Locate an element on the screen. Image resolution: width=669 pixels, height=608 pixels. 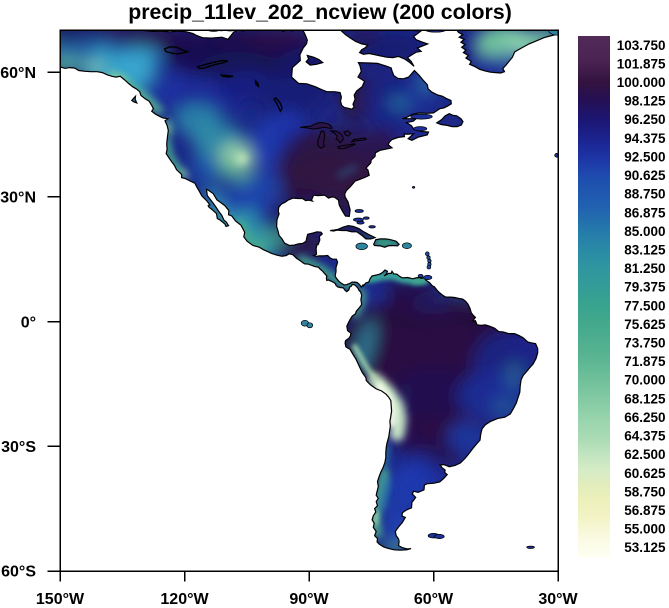
svg-text: 66.250 is located at coordinates (644, 417).